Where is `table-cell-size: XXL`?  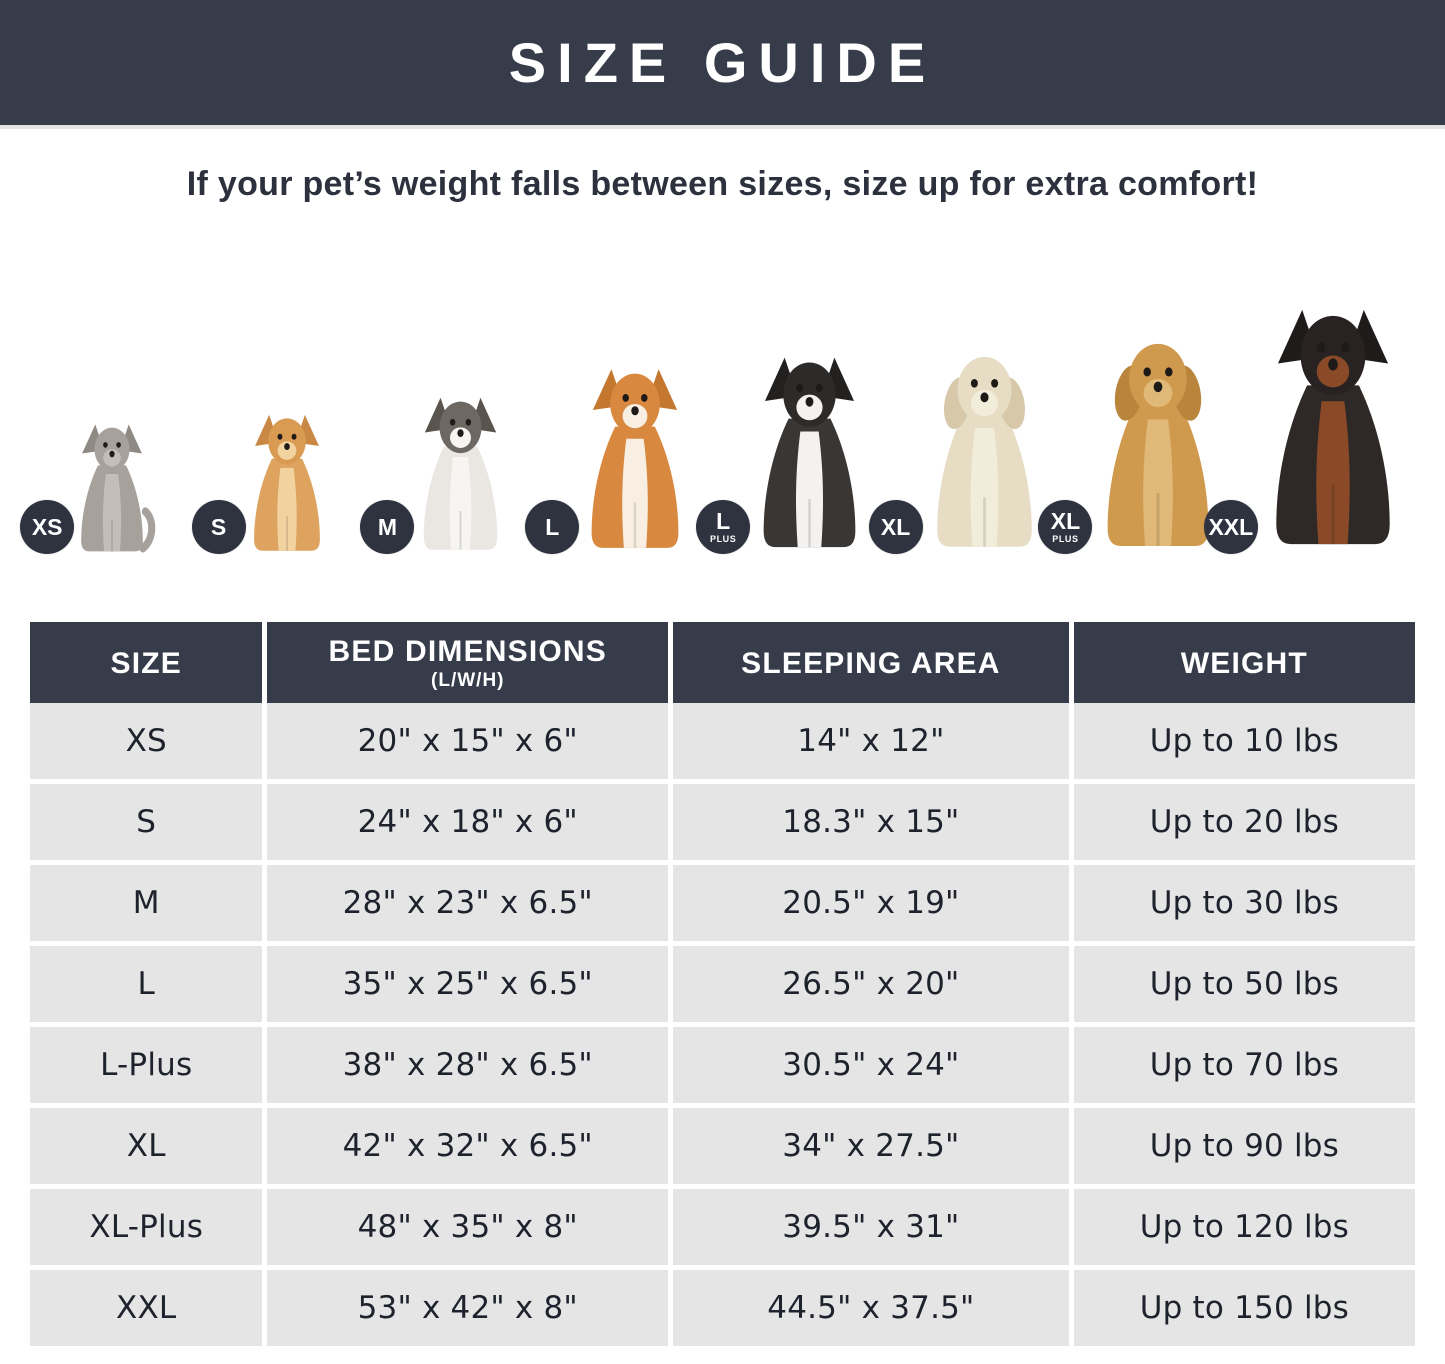
table-cell-size: XXL is located at coordinates (146, 1308).